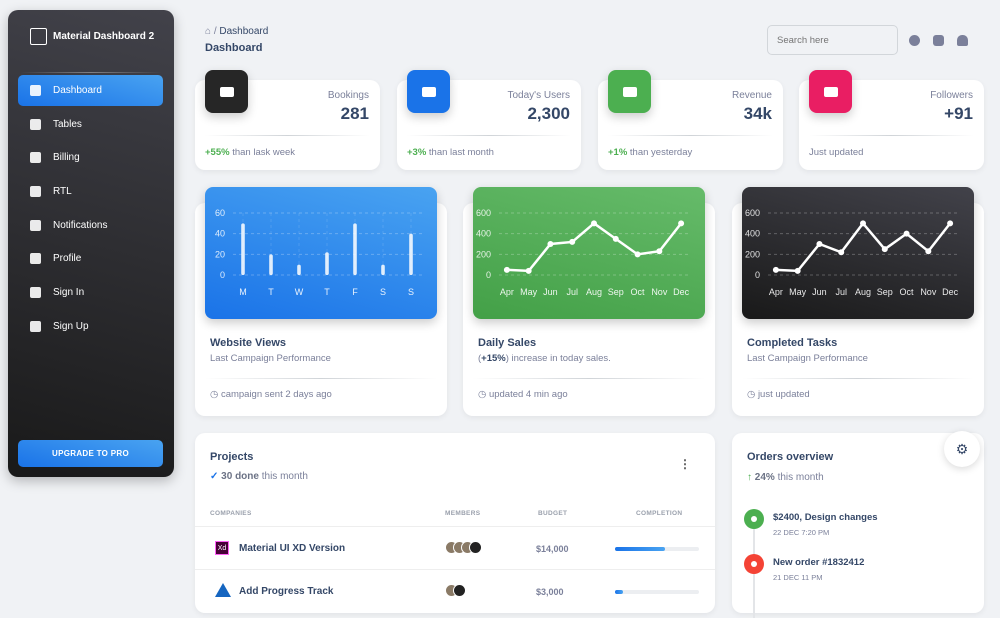  Describe the element at coordinates (752, 254) in the screenshot. I see `y-tick-label: 200` at that location.